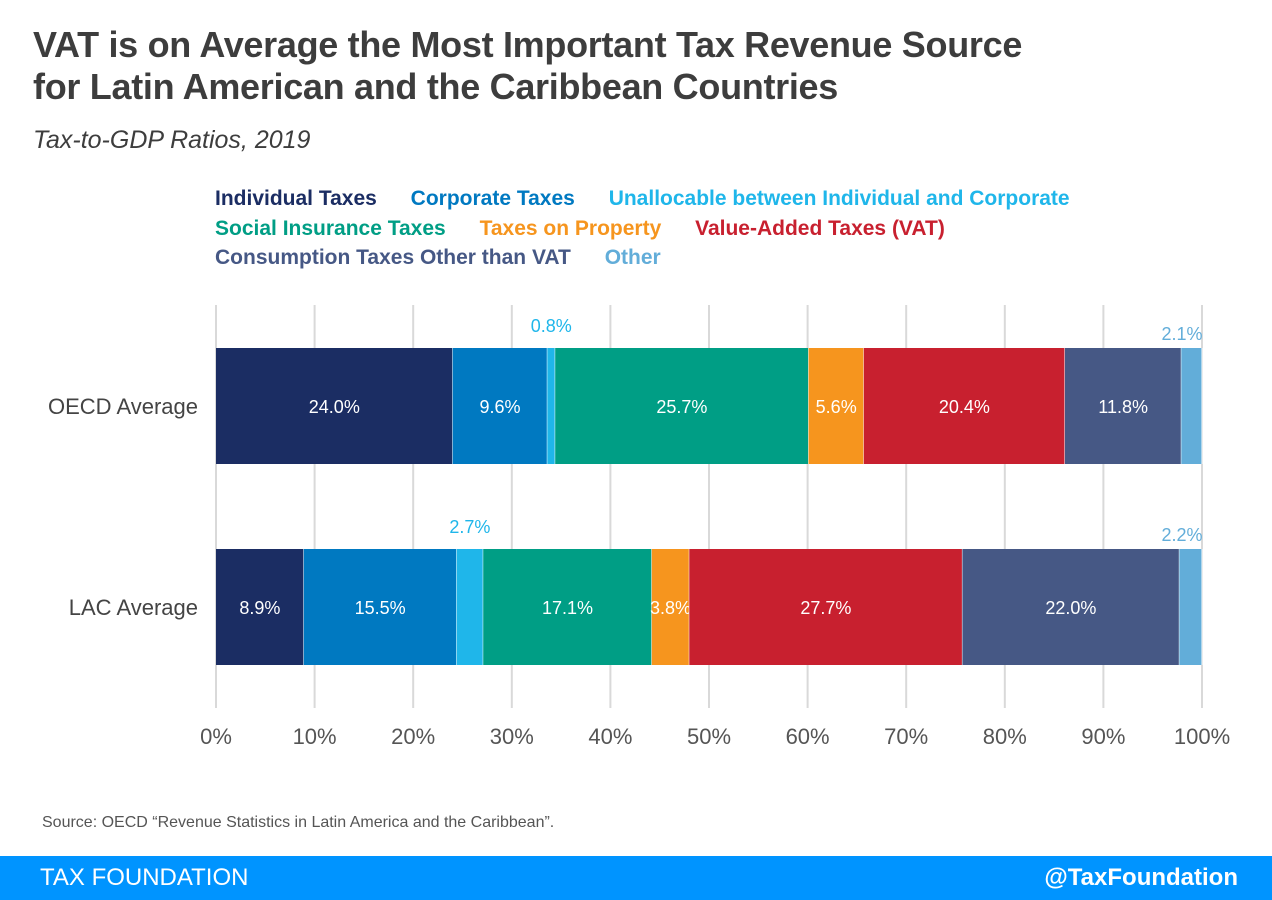  Describe the element at coordinates (469, 527) in the screenshot. I see `data-label: 2.7%` at that location.